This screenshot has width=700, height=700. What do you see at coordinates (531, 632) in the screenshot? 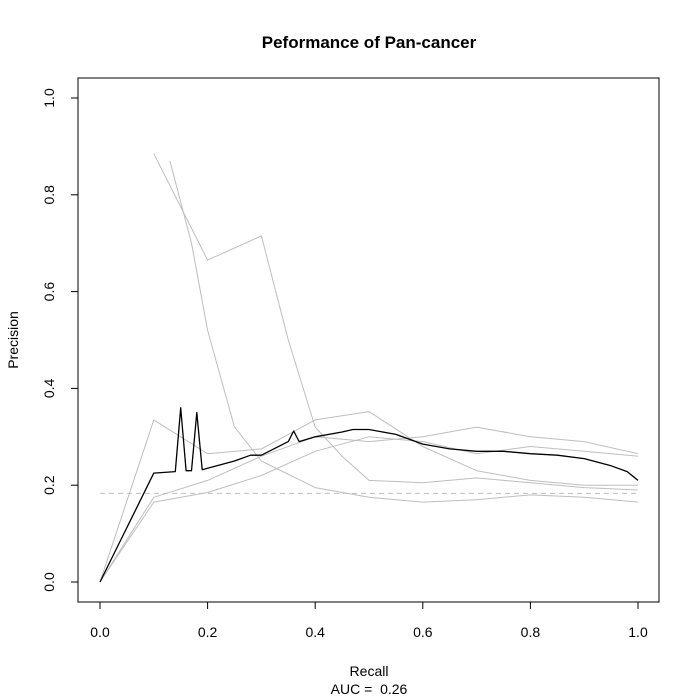
I see `x-tick-label: 0.8` at bounding box center [531, 632].